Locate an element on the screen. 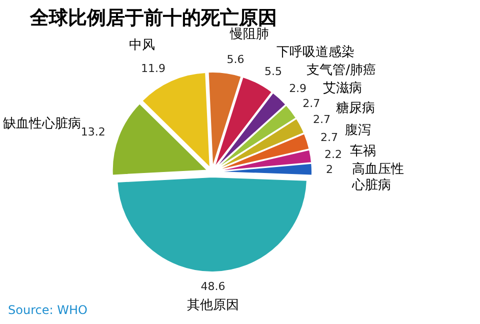 Image resolution: width=480 pixels, height=324 pixels. data-label: 5.5 is located at coordinates (273, 71).